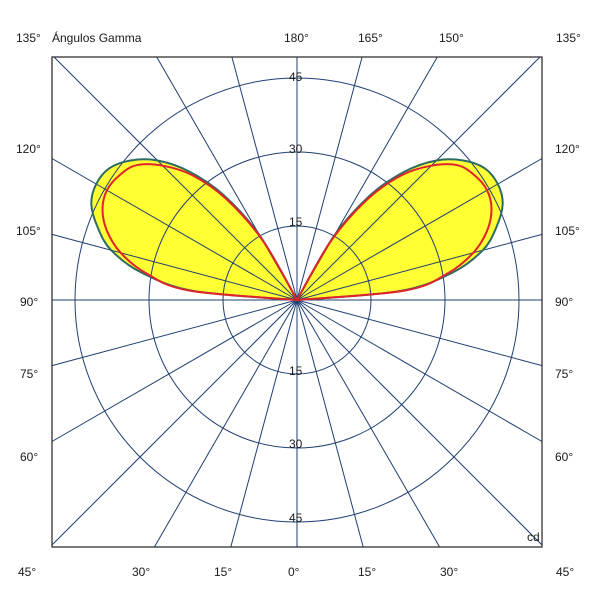 The height and width of the screenshot is (600, 600). I want to click on angle-label-left-120: 120°, so click(28, 149).